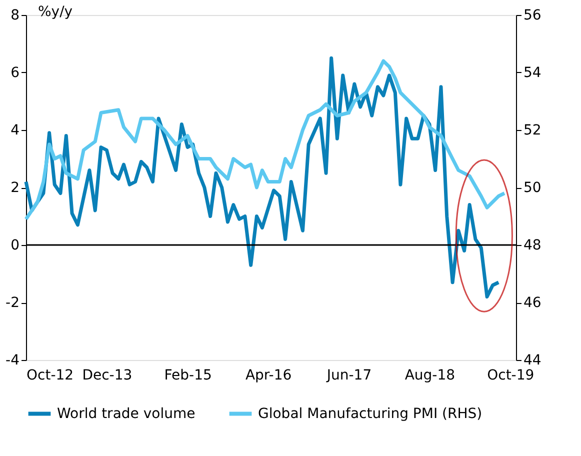  Describe the element at coordinates (533, 303) in the screenshot. I see `y2-tick-label: 46` at that location.